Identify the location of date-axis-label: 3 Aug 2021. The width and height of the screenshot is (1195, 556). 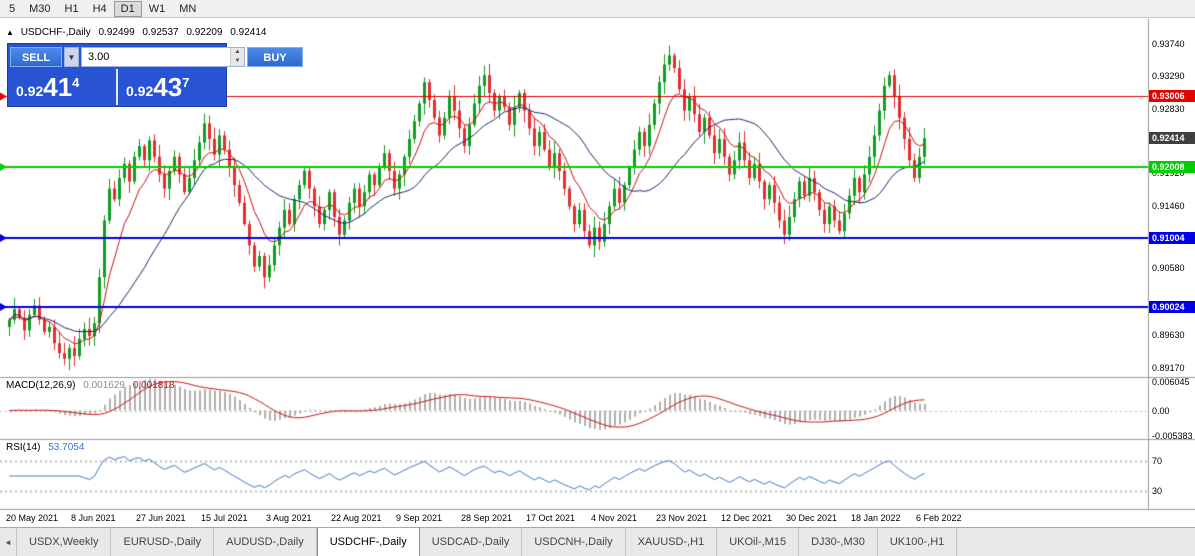
(289, 518).